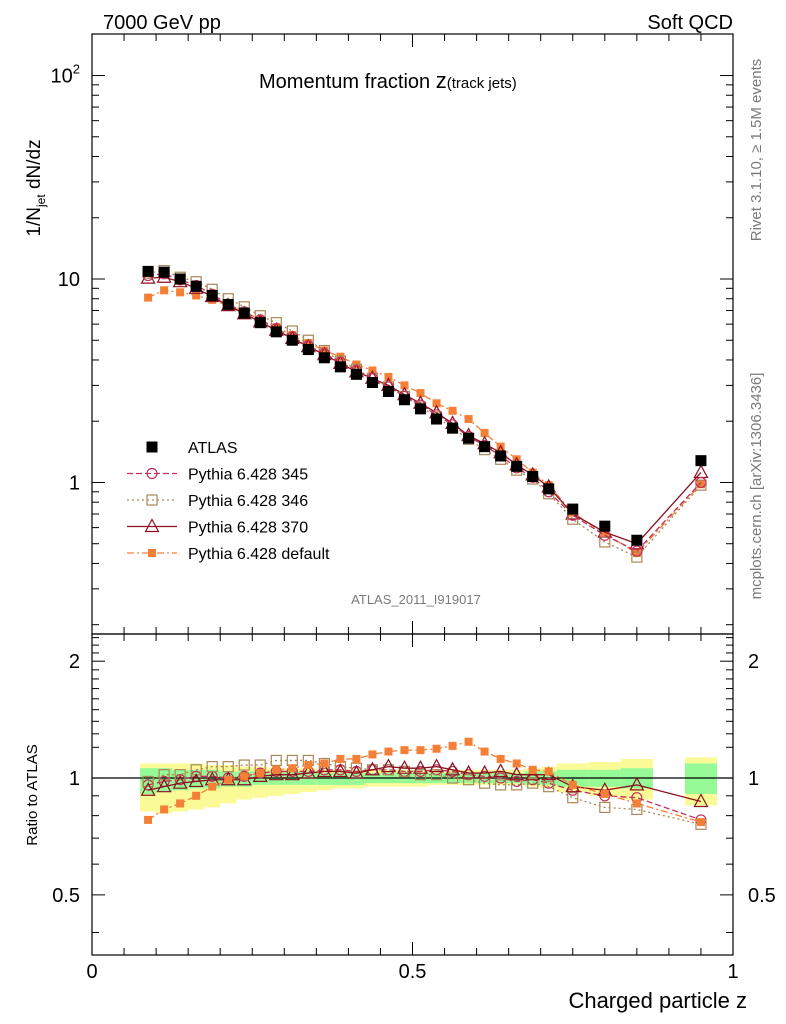 The width and height of the screenshot is (786, 1024). What do you see at coordinates (76, 69) in the screenshot?
I see `y-tick-label-top-exp: 2` at bounding box center [76, 69].